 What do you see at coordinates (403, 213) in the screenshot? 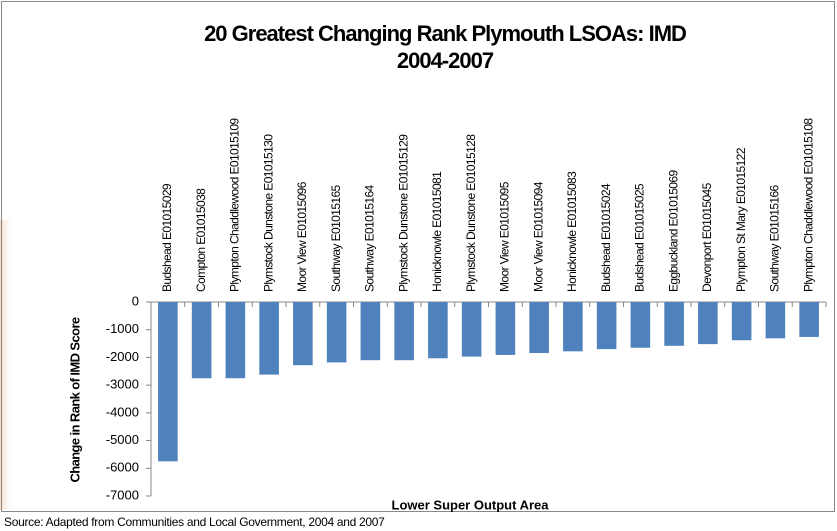
I see `x-tick-label: Plymstock Dunstone E01015129` at bounding box center [403, 213].